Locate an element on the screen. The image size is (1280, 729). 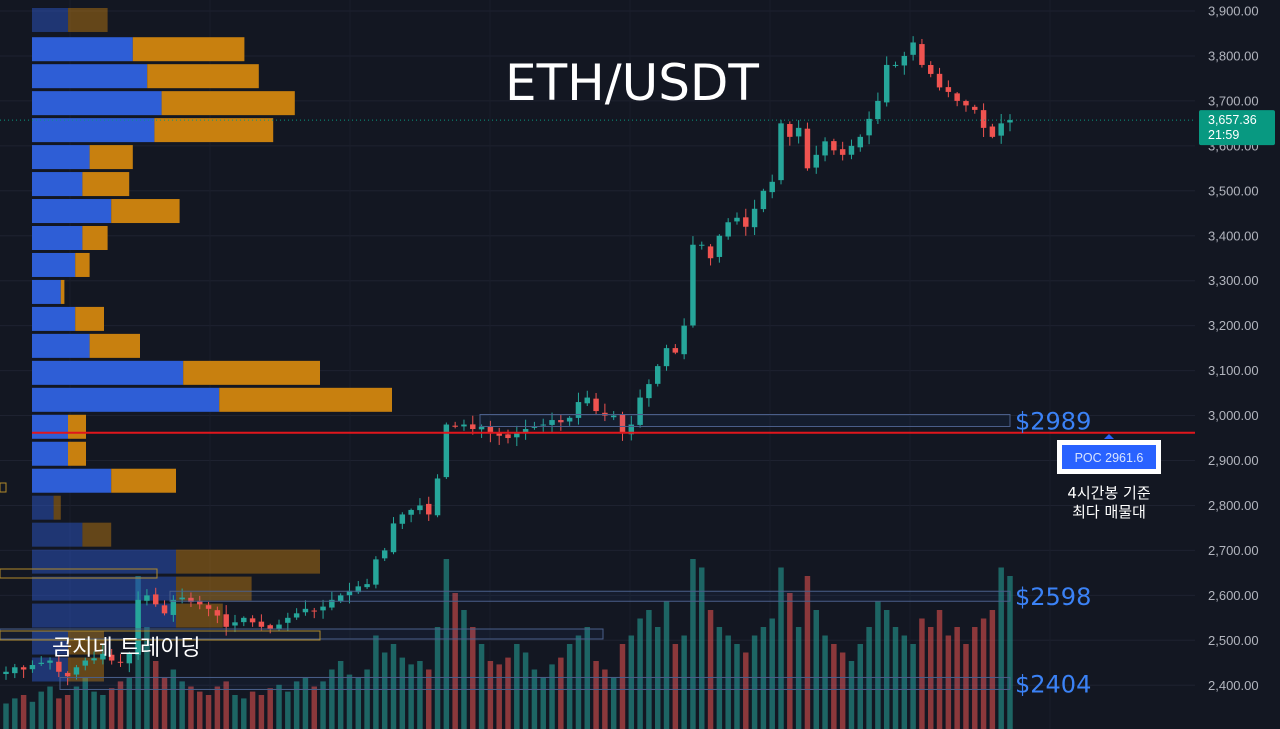
last-price-tag is located at coordinates (1237, 128).